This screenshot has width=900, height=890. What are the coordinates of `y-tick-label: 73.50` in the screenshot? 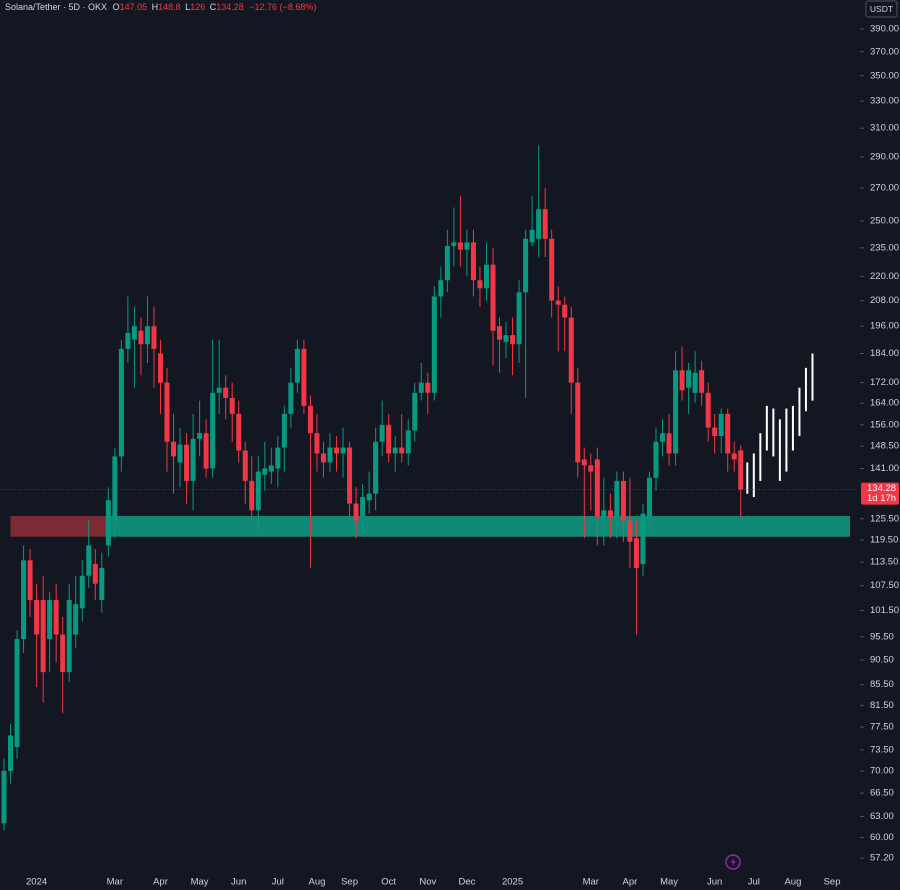 It's located at (882, 749).